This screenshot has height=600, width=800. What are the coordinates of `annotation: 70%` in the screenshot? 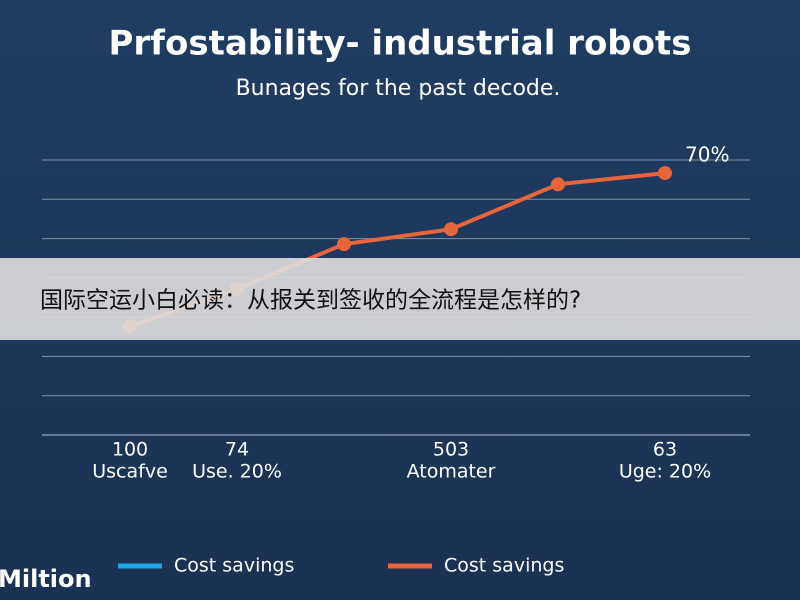 It's located at (707, 155).